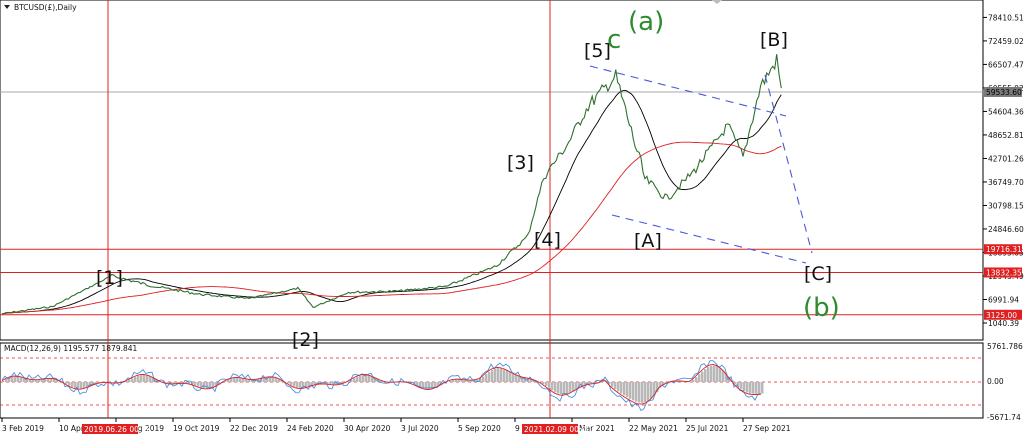  I want to click on price-tag-label: 3125.00, so click(1001, 315).